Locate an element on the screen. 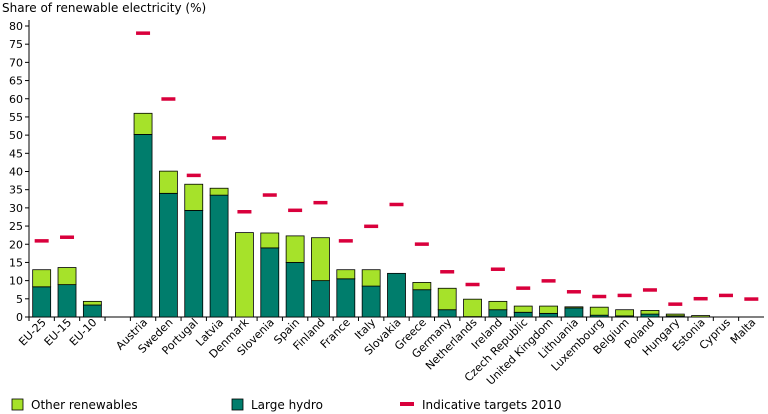  bar-other-renewables-finland is located at coordinates (320, 259).